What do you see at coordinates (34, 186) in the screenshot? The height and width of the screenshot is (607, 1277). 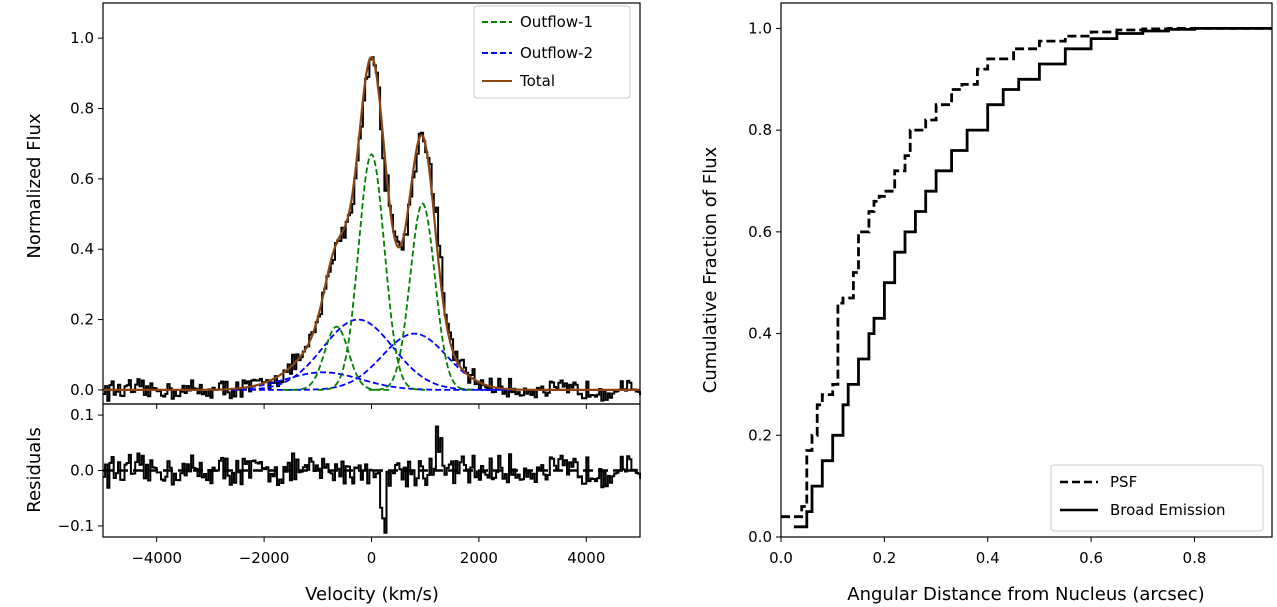 I see `flux-ylabel: Normalized Flux` at bounding box center [34, 186].